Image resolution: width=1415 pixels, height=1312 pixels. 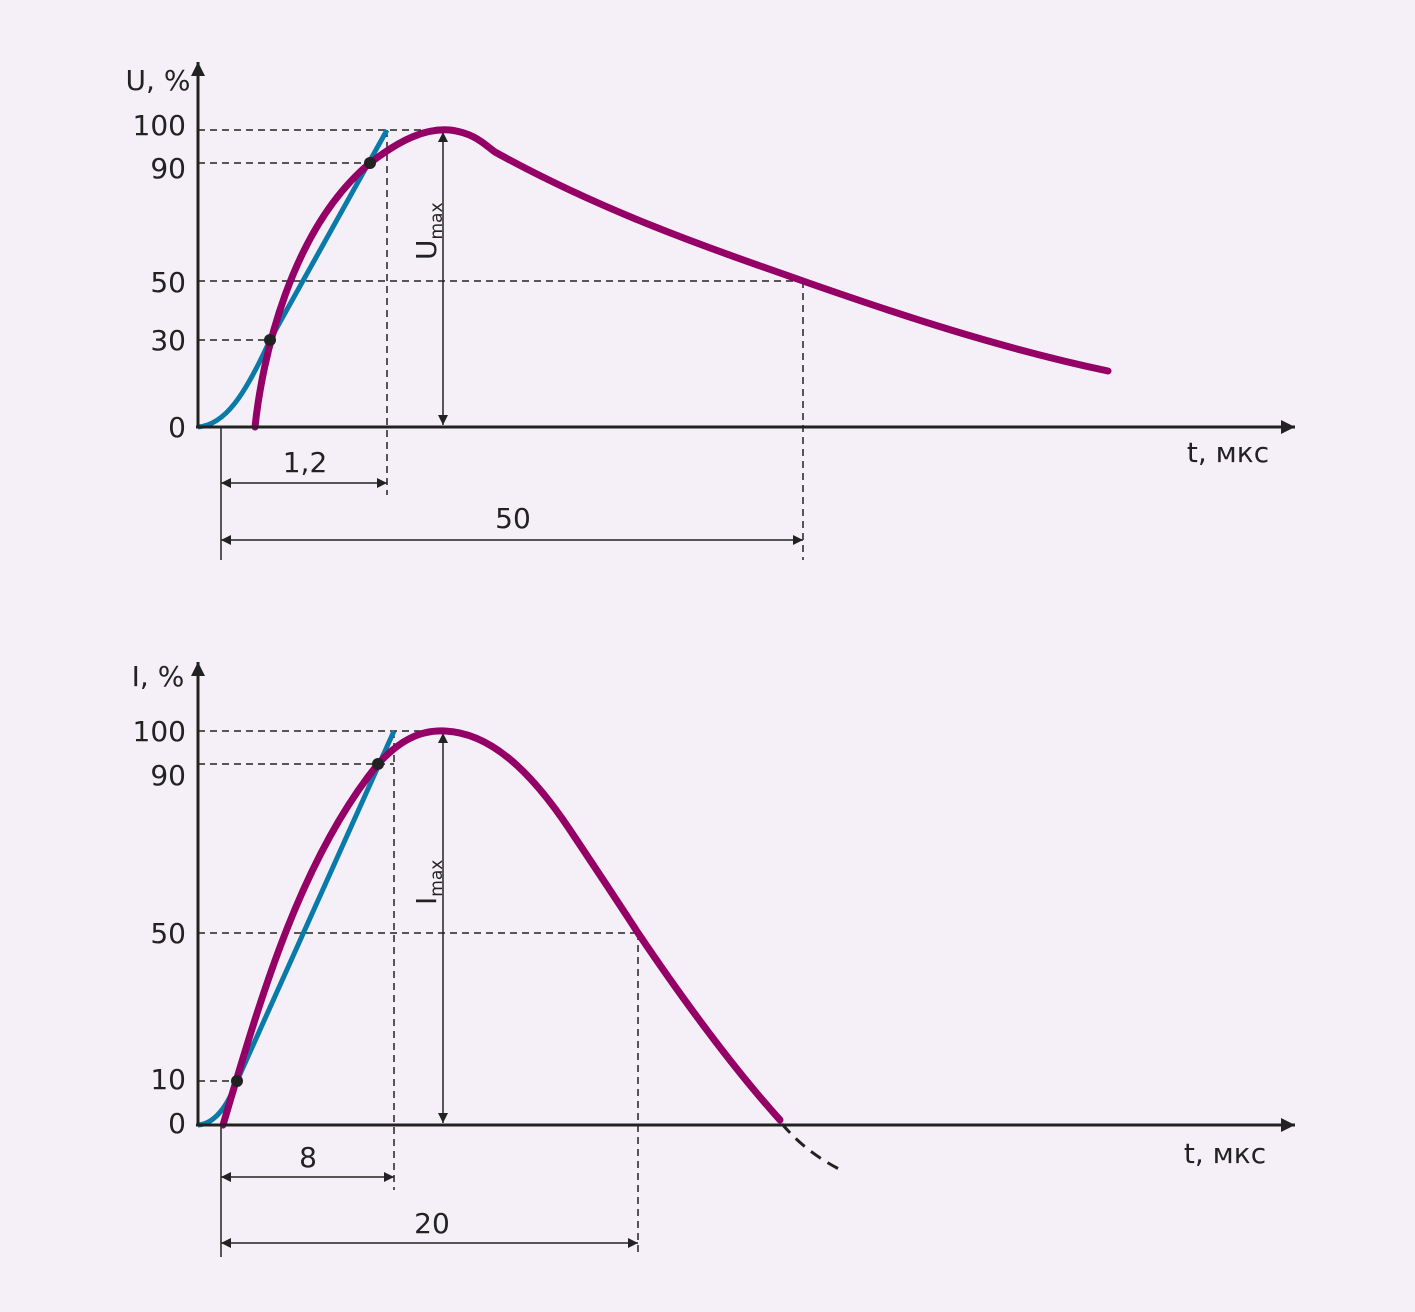 What do you see at coordinates (813, 1148) in the screenshot?
I see `dashed-tail` at bounding box center [813, 1148].